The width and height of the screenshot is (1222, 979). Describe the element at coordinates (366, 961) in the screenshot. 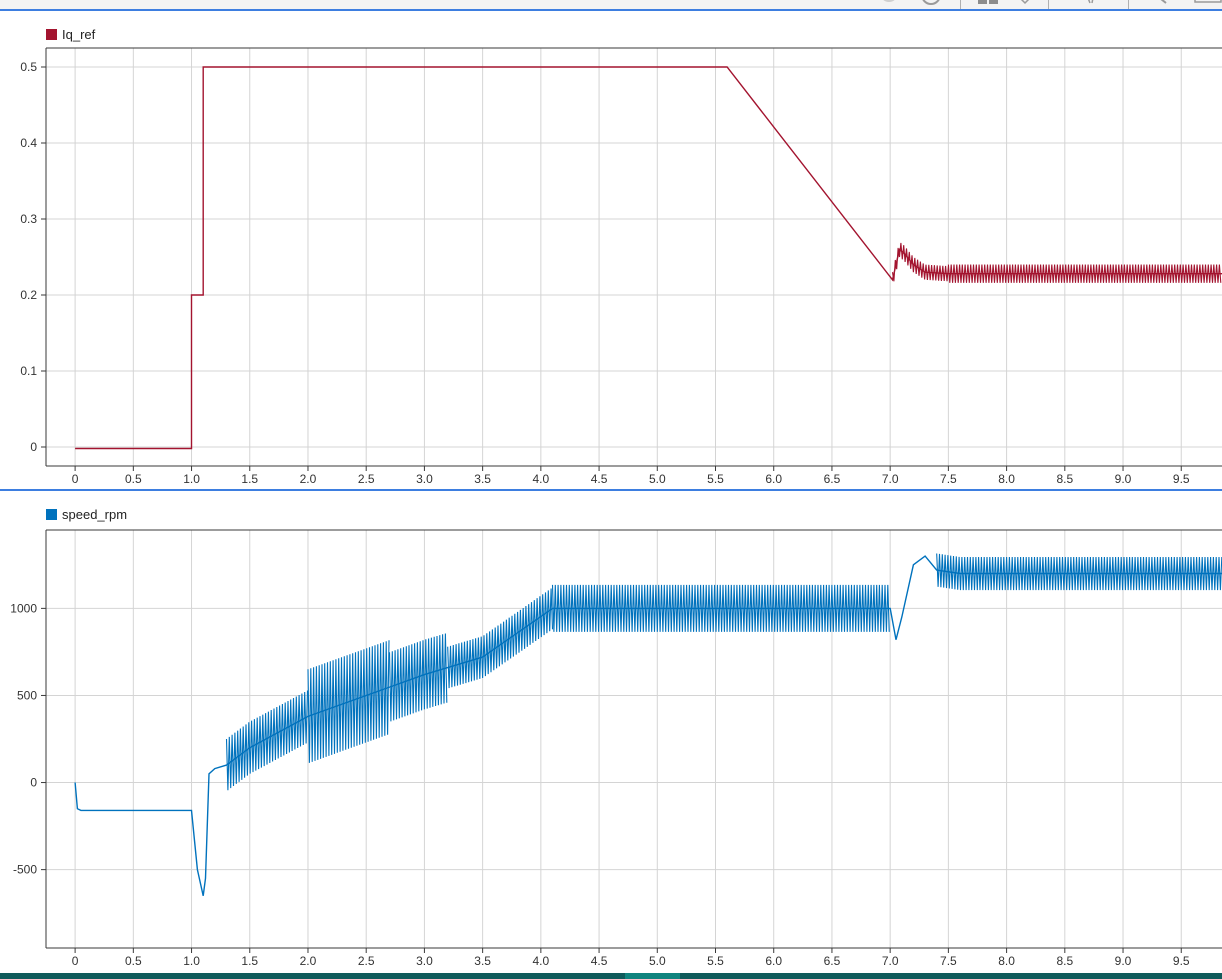

I see `speed-rpm-x-tick-label: 2.5` at that location.